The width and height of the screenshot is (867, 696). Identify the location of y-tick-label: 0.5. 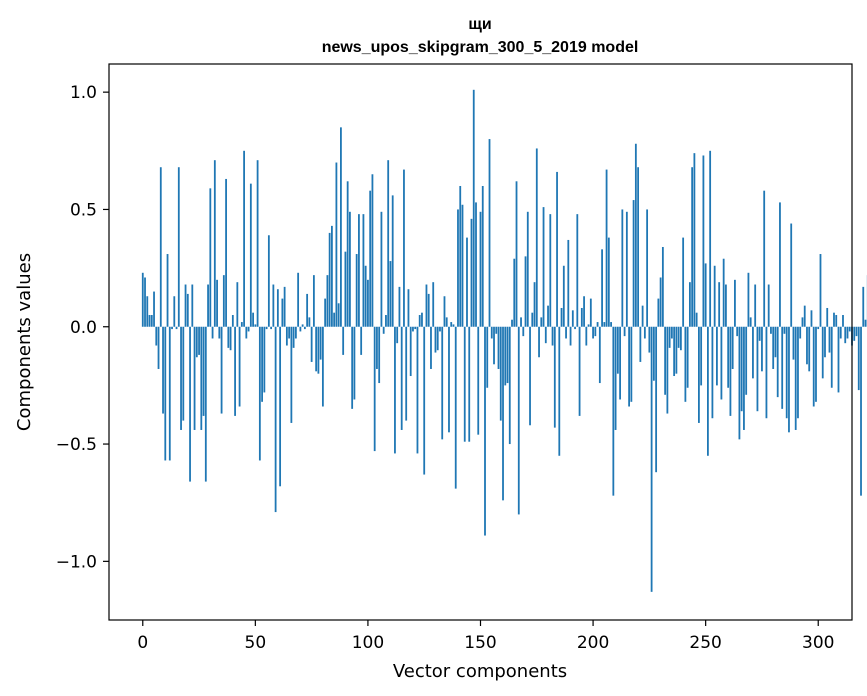
(83, 210).